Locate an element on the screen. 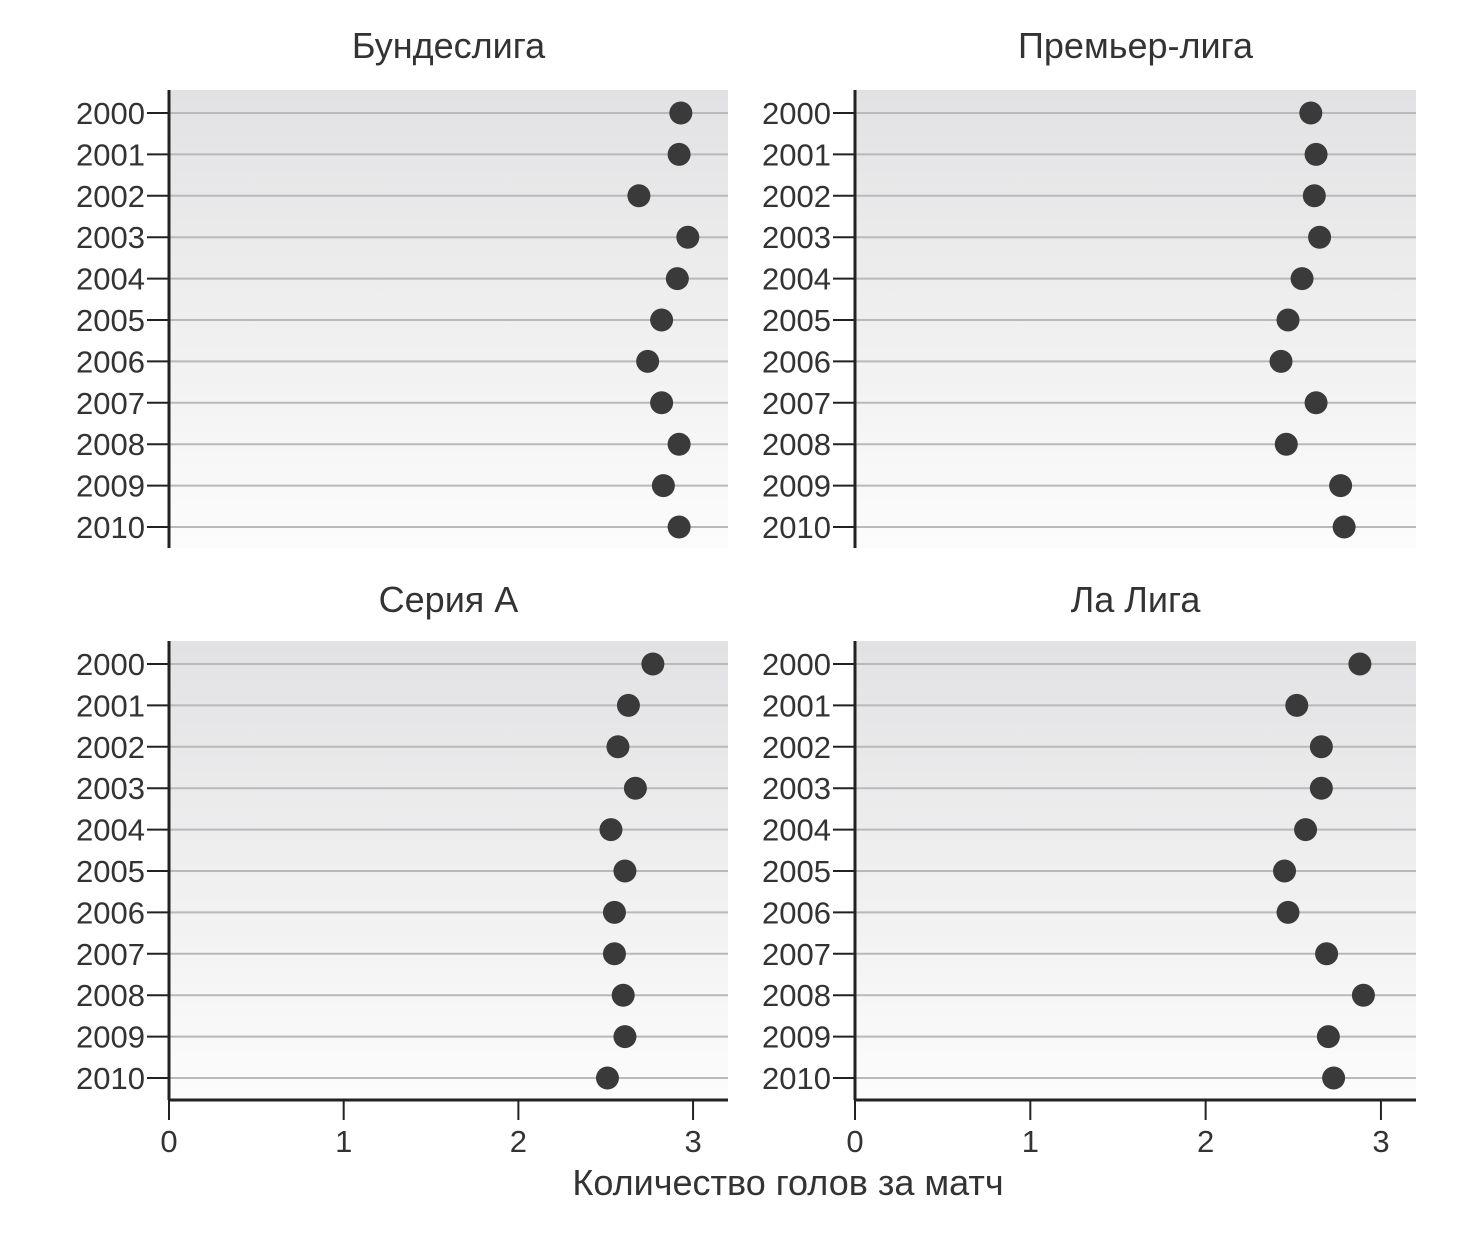 This screenshot has height=1239, width=1460. panel-title: Ла Лига is located at coordinates (1136, 599).